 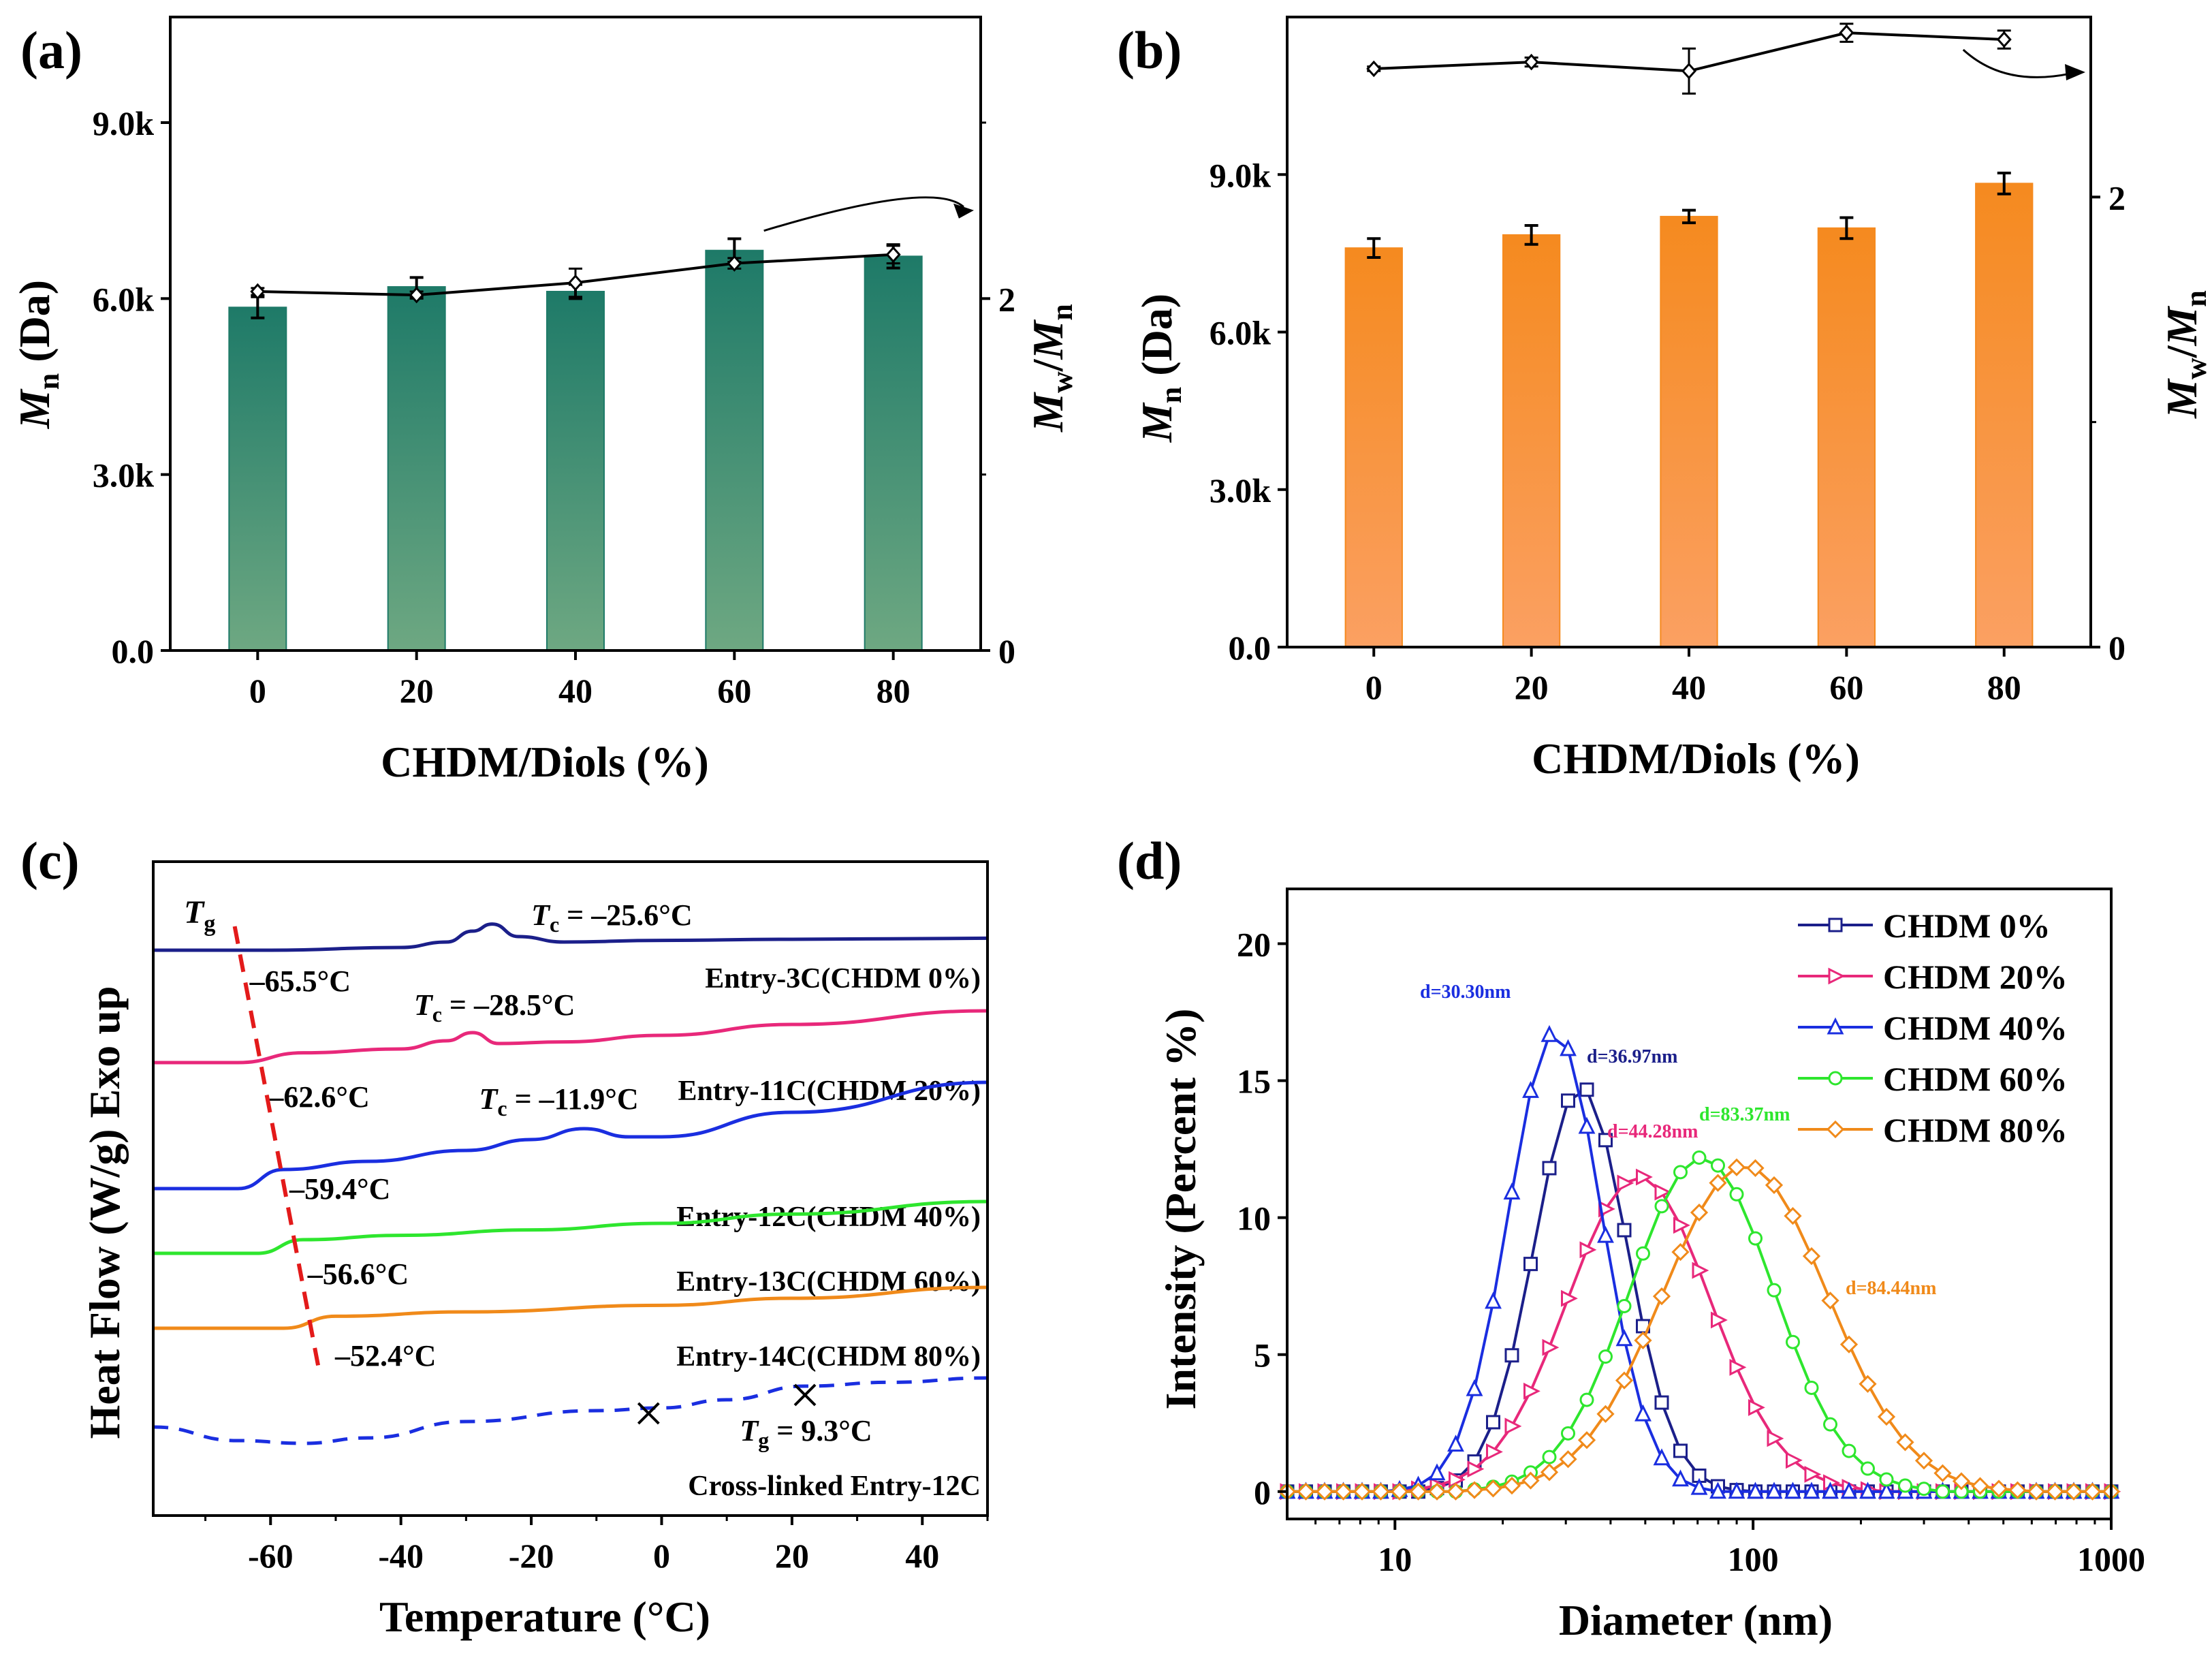 What do you see at coordinates (1975, 977) in the screenshot?
I see `legend-label-1: CHDM 20%` at bounding box center [1975, 977].